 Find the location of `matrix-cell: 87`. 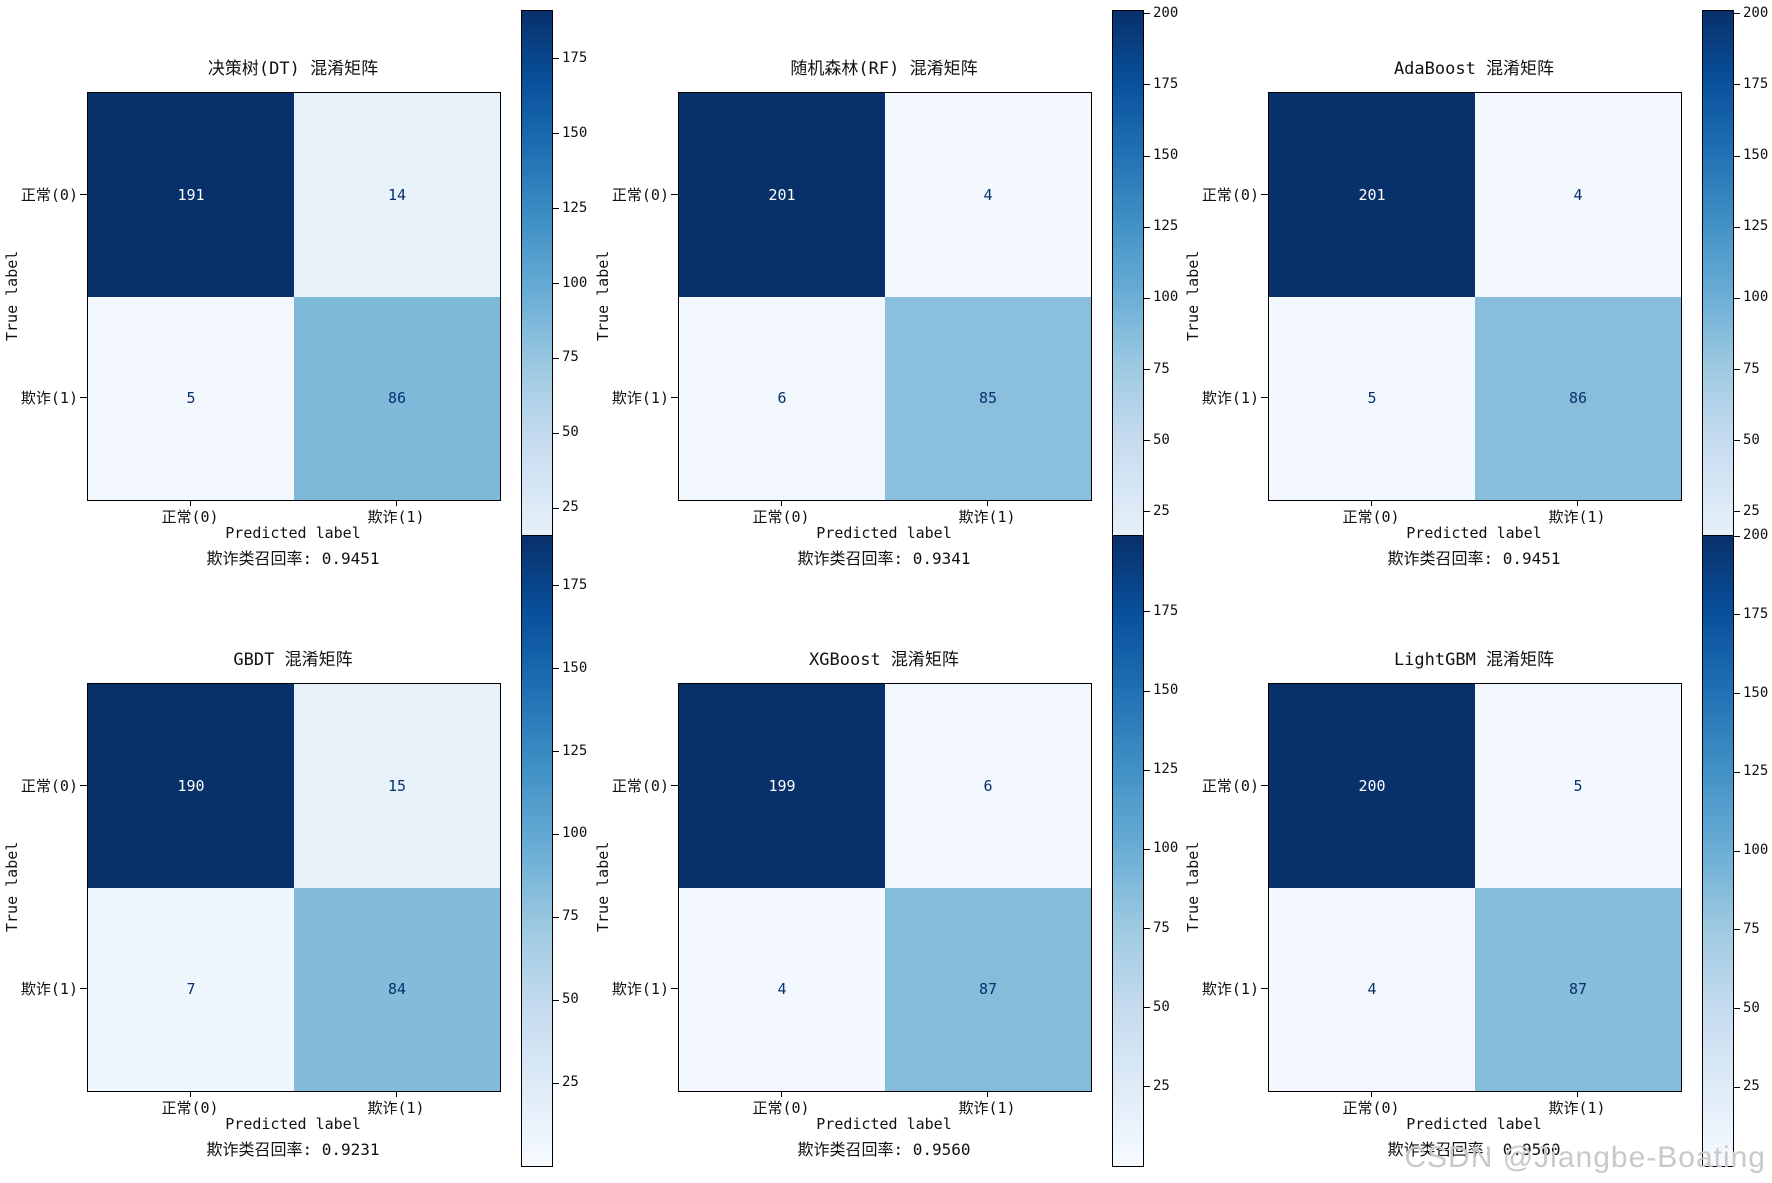

matrix-cell: 87 is located at coordinates (1578, 989).